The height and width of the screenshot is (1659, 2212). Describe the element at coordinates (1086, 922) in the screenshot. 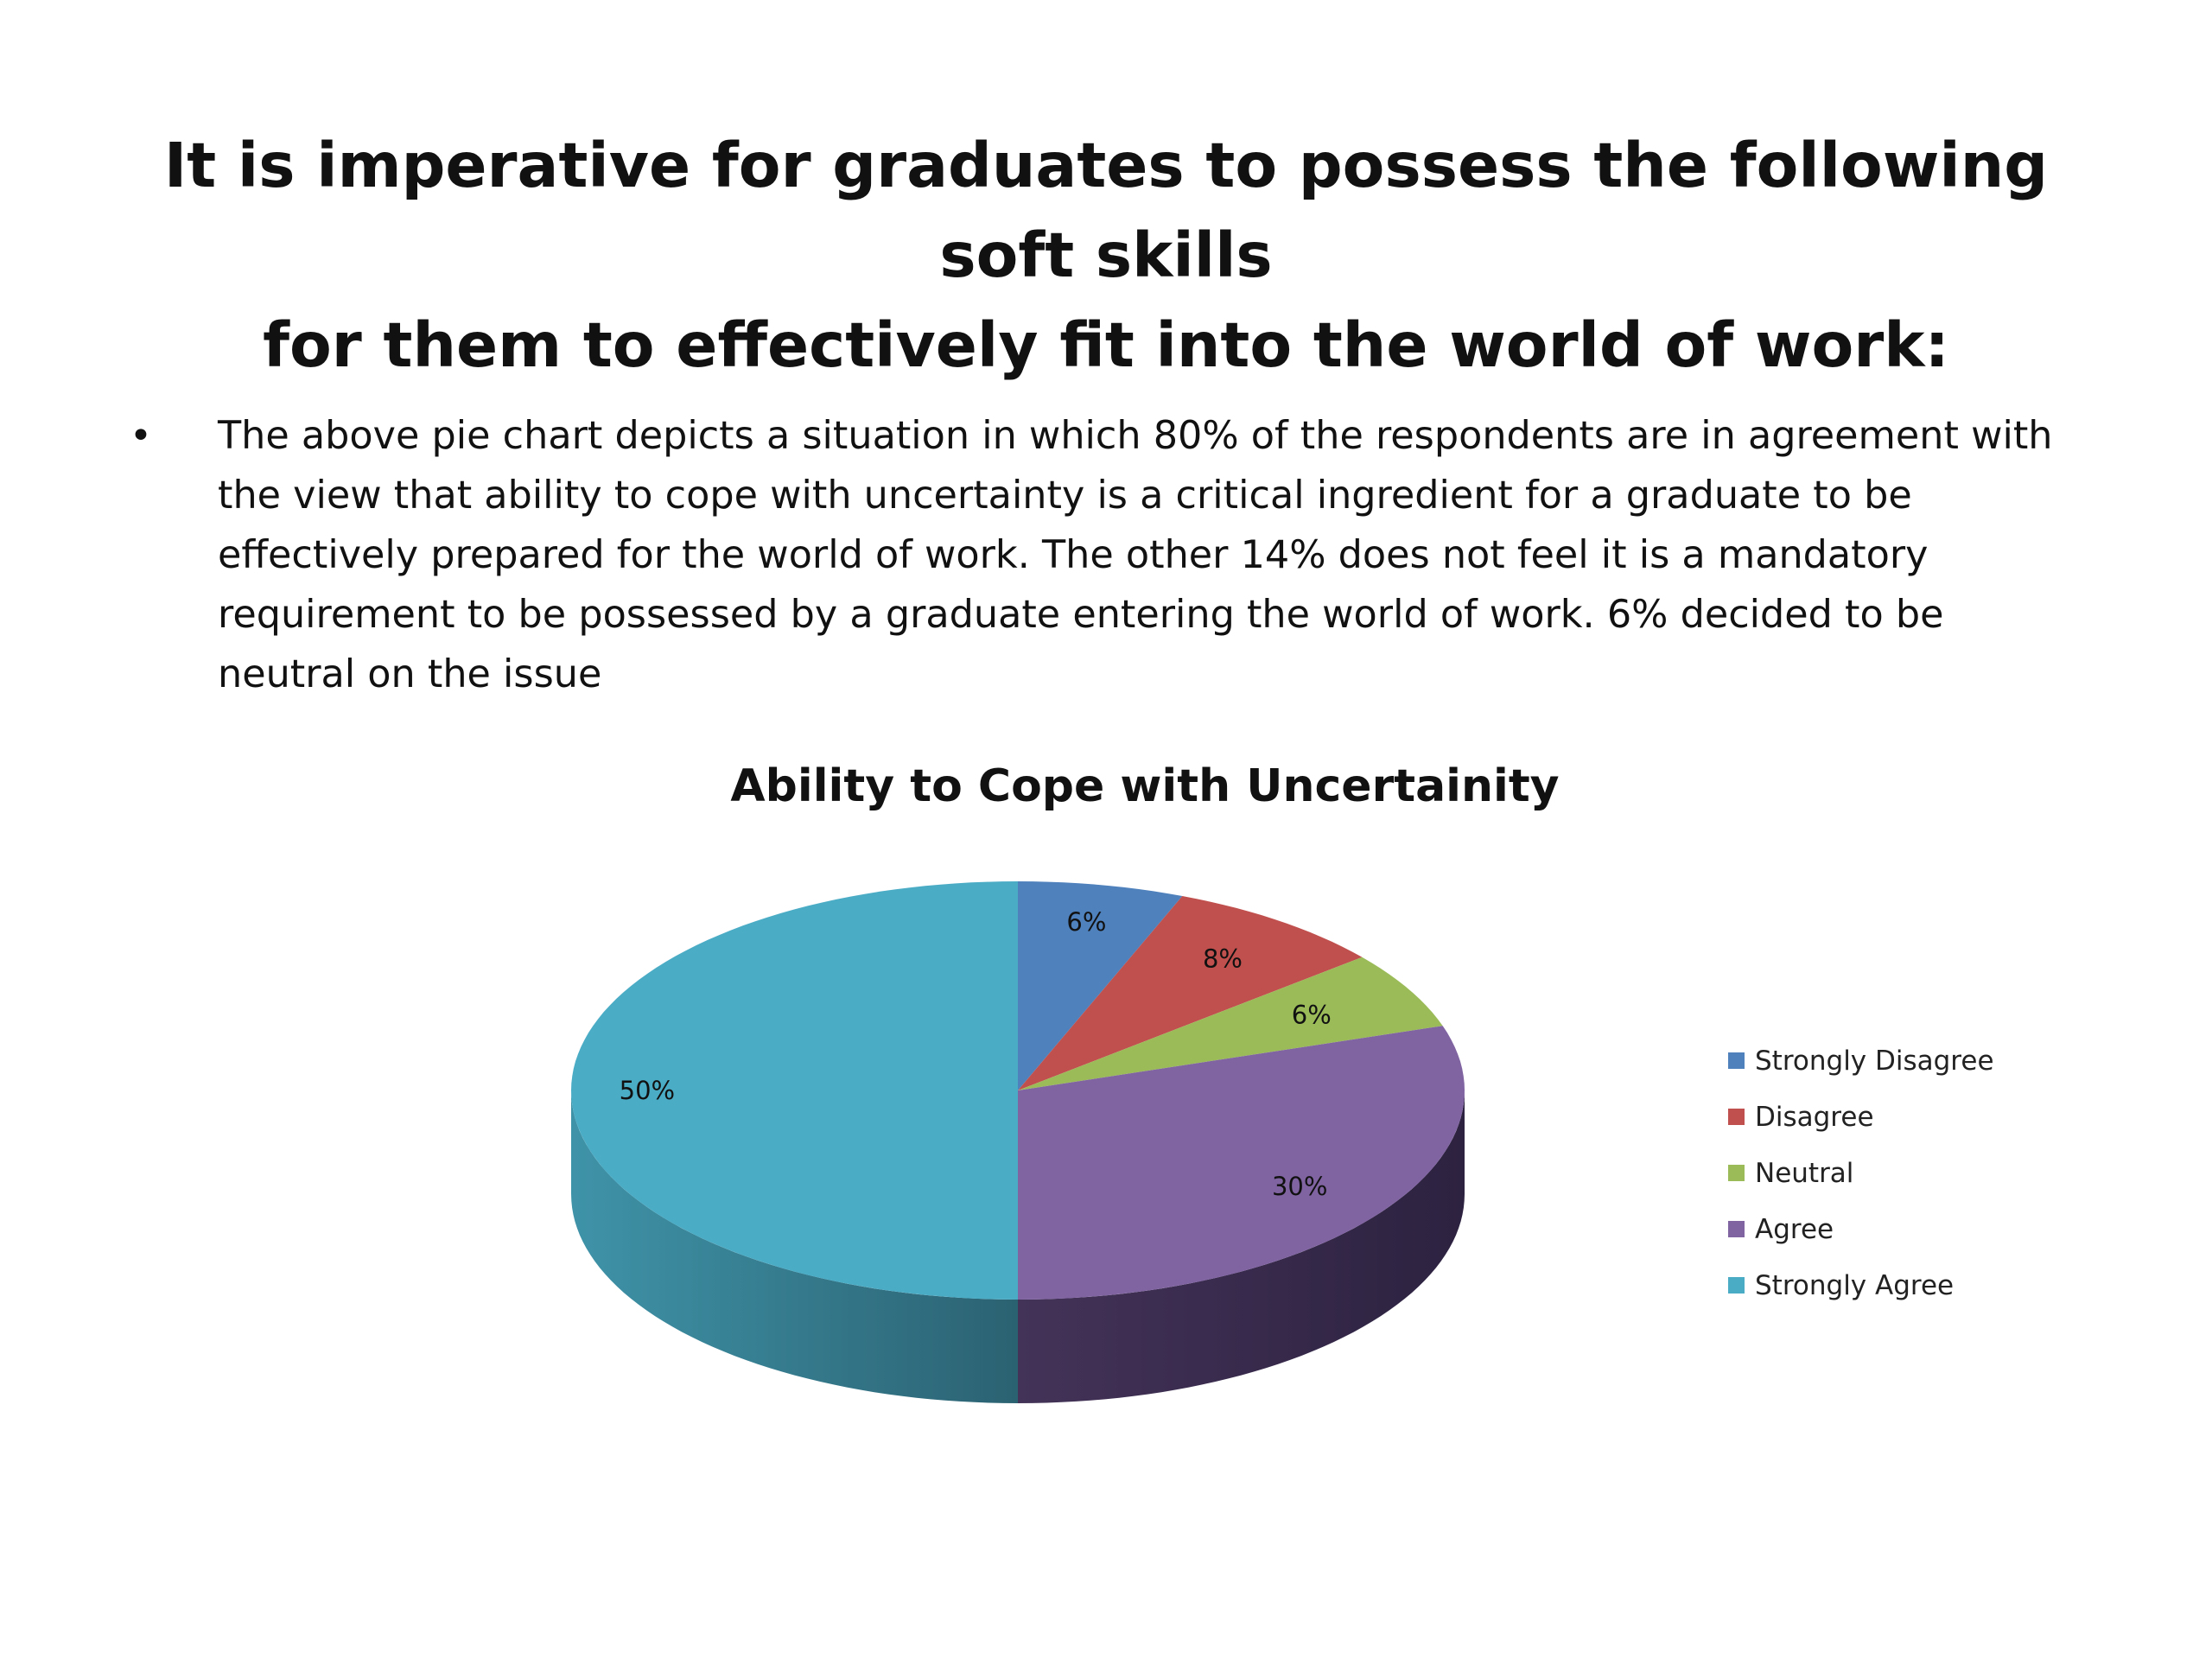

I see `data-label-strongly-disagree: 6%` at that location.